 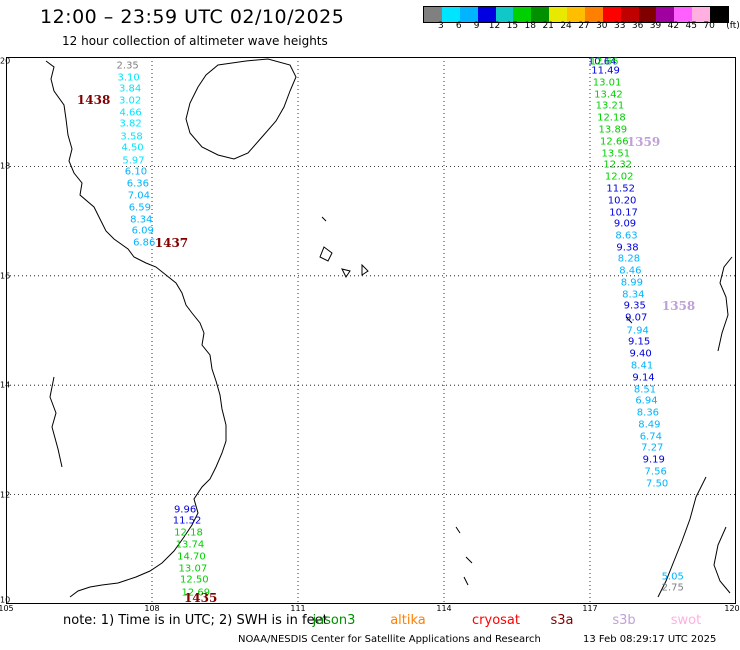 I want to click on wave-height-point: 13.07, so click(x=193, y=569).